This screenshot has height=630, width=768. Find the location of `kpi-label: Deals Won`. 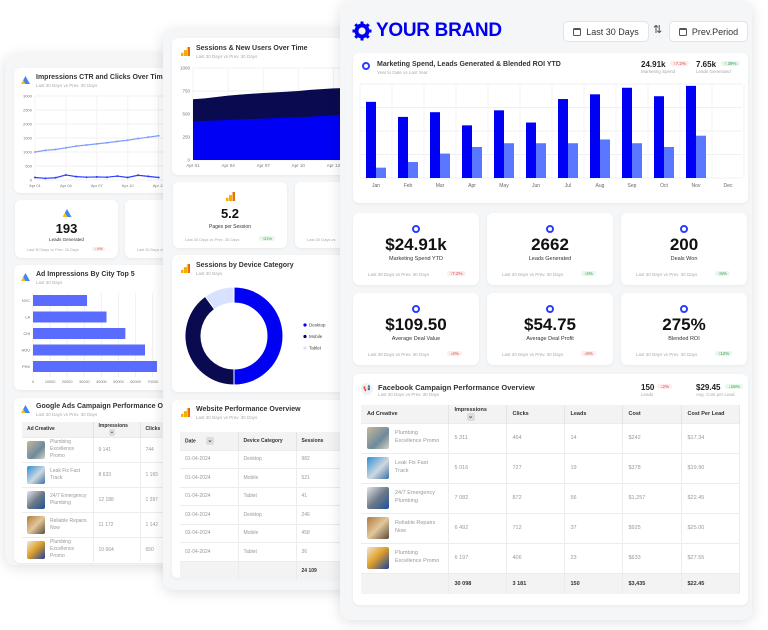

kpi-label: Deals Won is located at coordinates (684, 259).